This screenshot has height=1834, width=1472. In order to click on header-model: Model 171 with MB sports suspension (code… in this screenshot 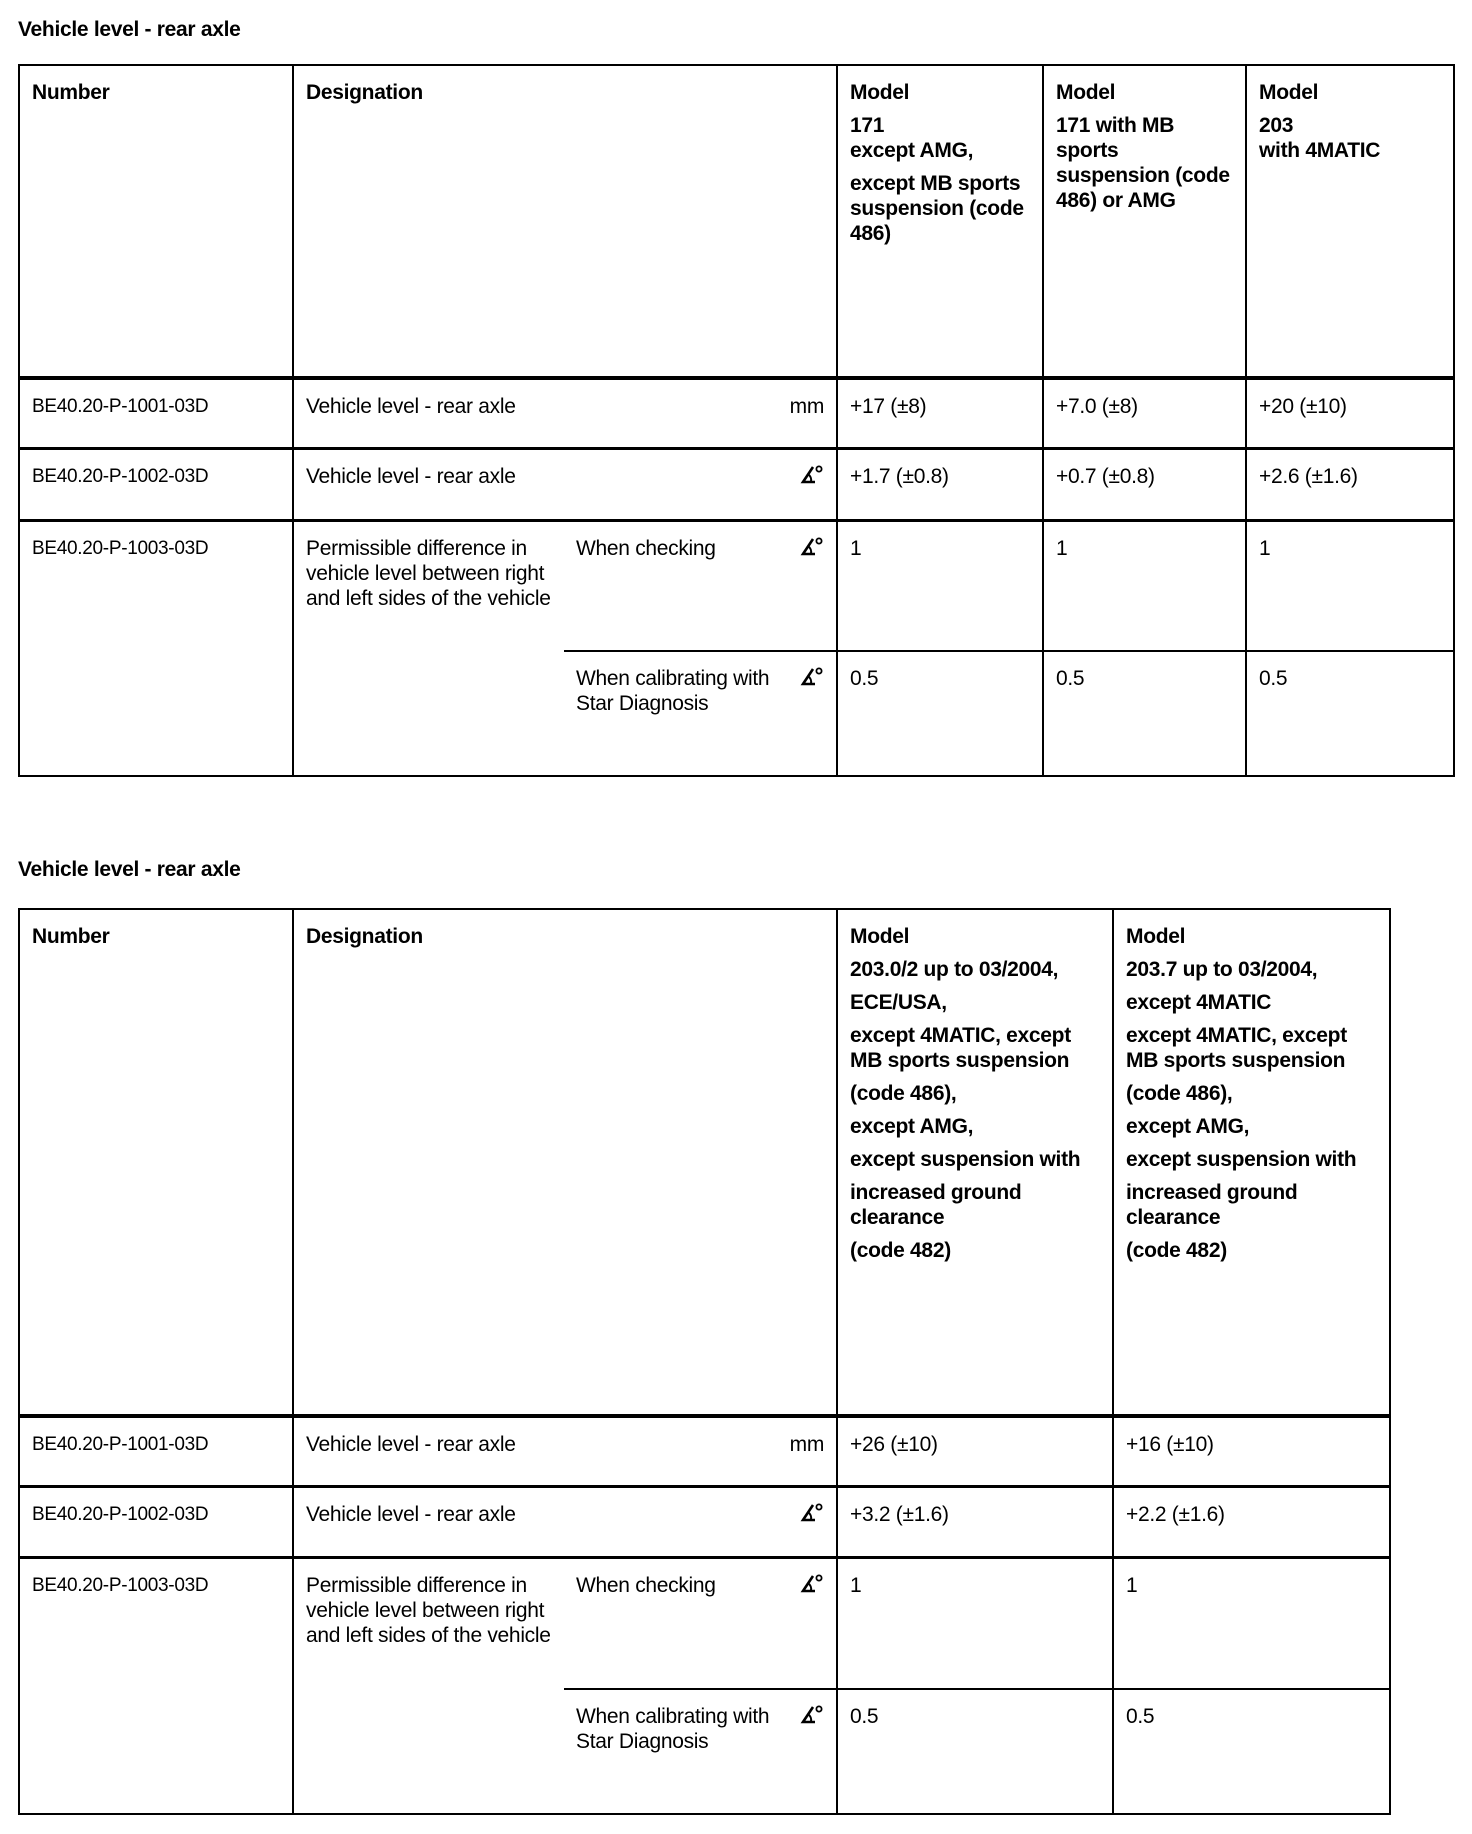, I will do `click(1145, 222)`.